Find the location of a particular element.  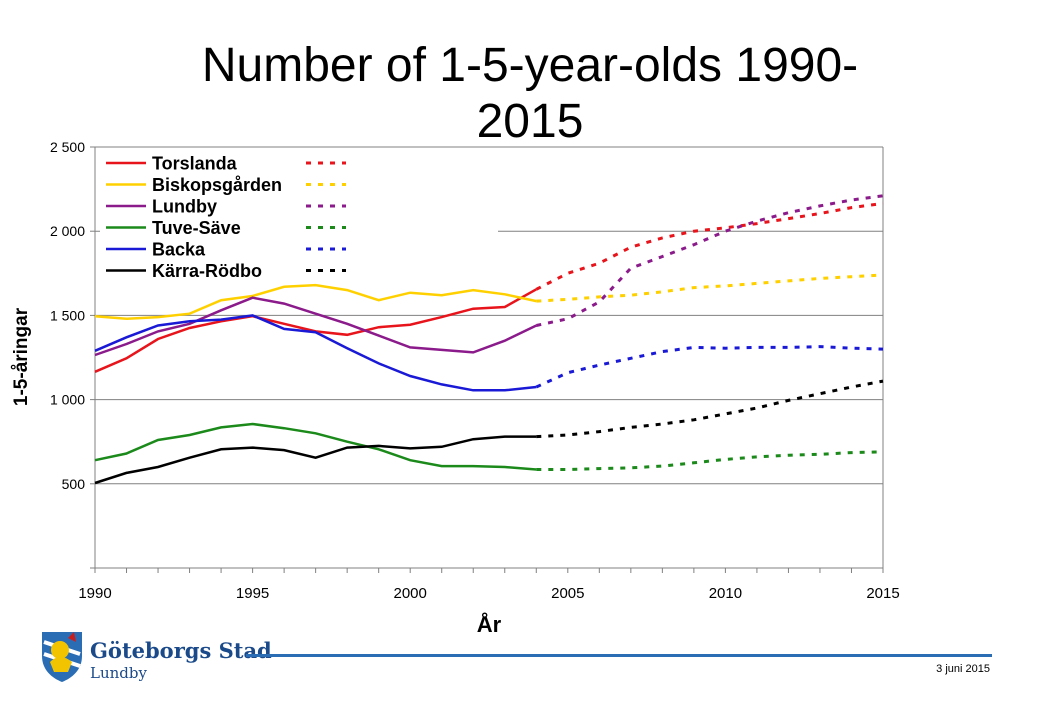

footer-divider is located at coordinates (619, 655).